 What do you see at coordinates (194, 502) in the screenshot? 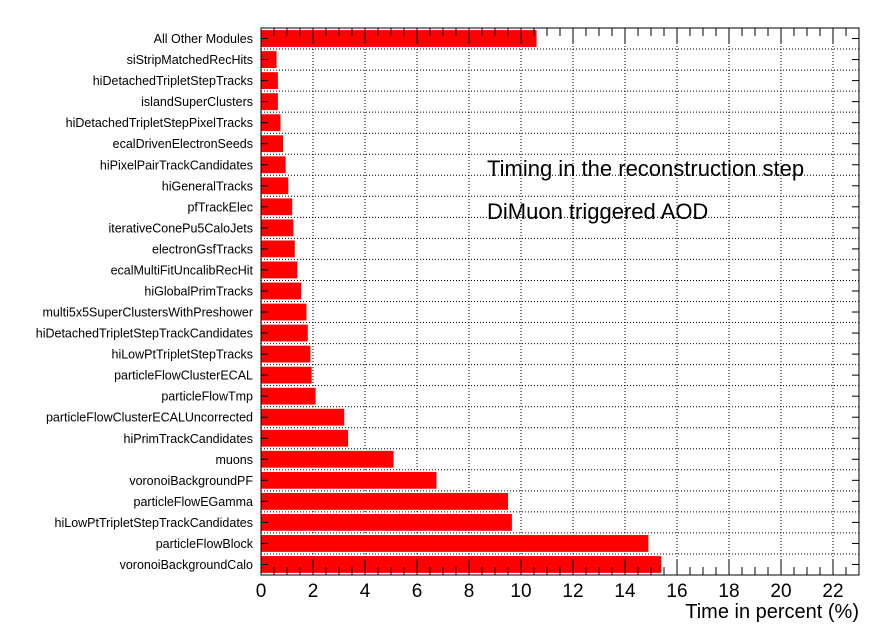
I see `category-label: particleFlowEGamma` at bounding box center [194, 502].